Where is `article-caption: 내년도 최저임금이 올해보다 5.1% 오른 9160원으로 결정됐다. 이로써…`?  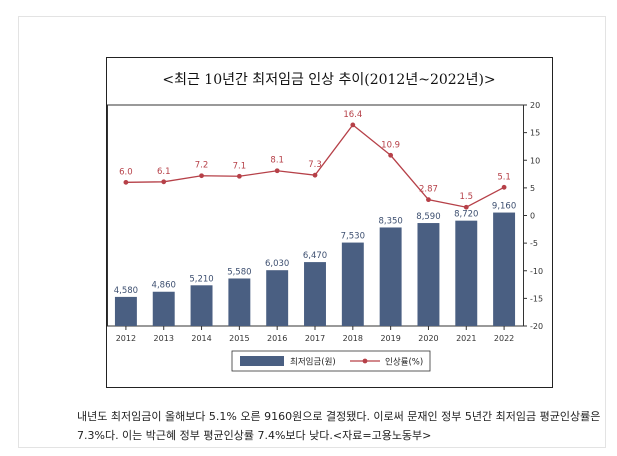
article-caption: 내년도 최저임금이 올해보다 5.1% 오른 9160원으로 결정됐다. 이로써… is located at coordinates (339, 426).